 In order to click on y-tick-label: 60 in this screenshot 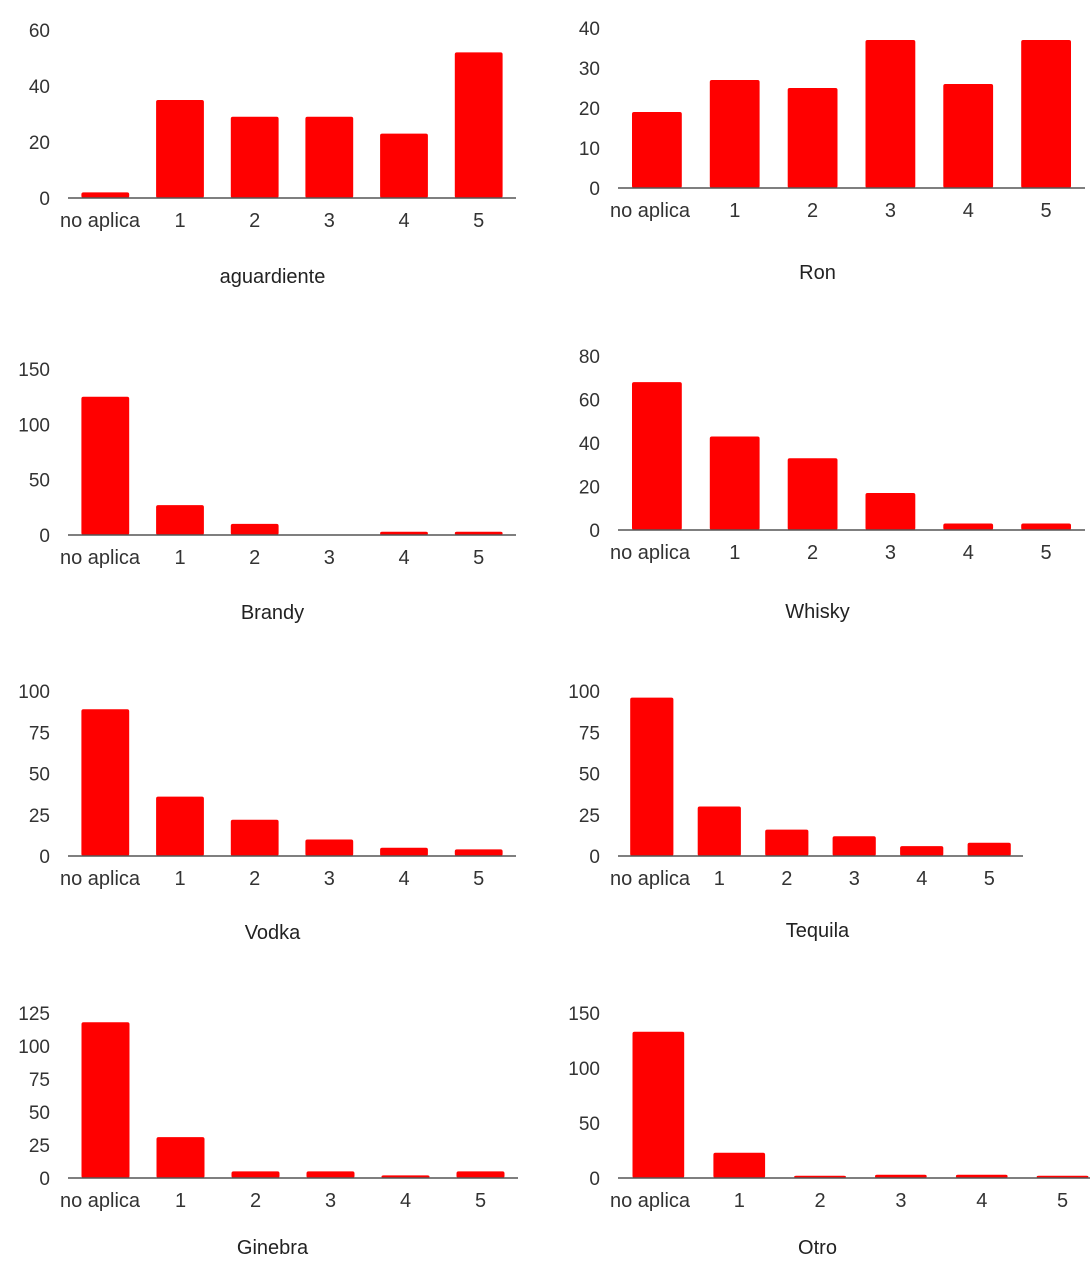, I will do `click(589, 401)`.